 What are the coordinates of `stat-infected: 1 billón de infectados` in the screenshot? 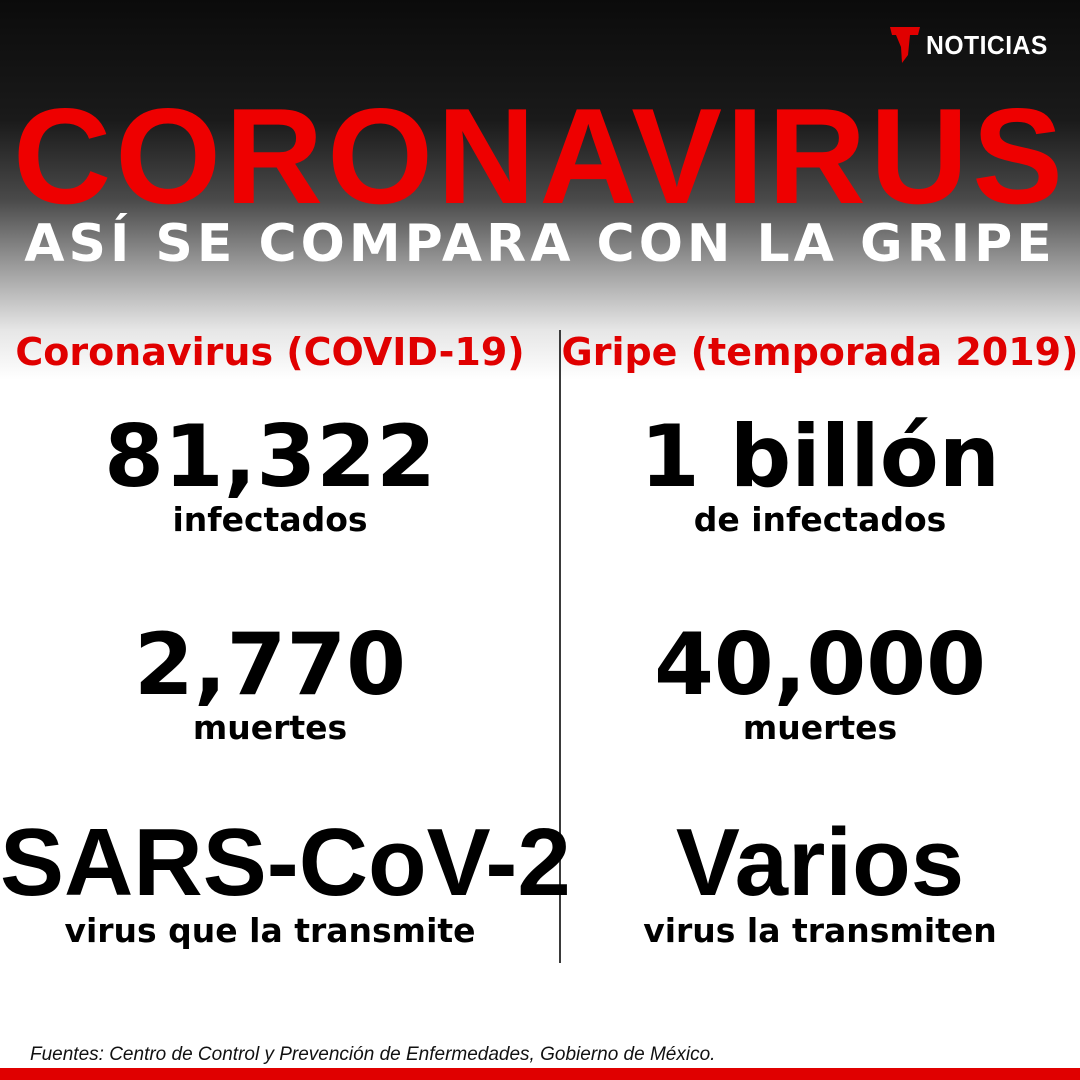 It's located at (820, 477).